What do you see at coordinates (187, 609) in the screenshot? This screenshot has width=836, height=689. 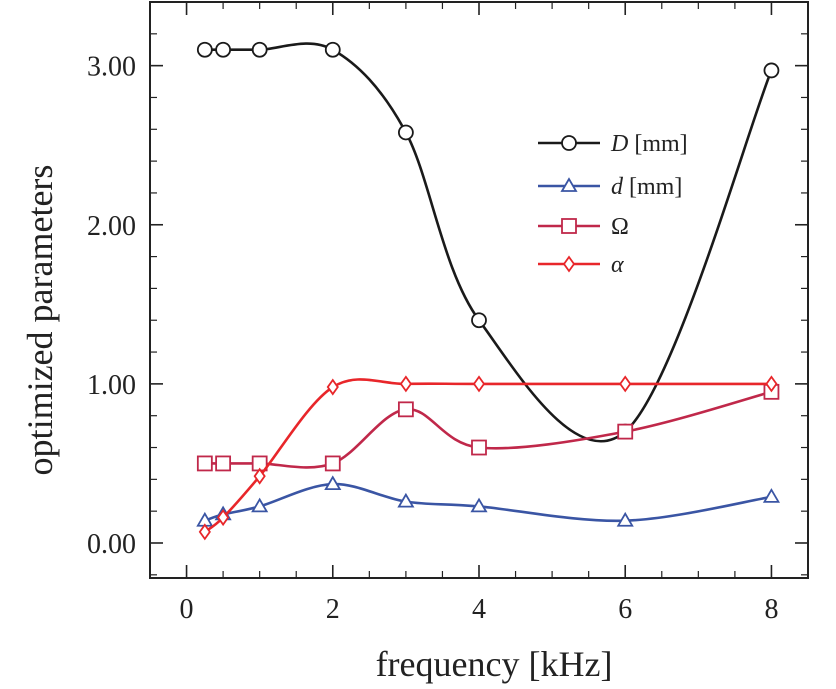 I see `x-tick-label: 0` at bounding box center [187, 609].